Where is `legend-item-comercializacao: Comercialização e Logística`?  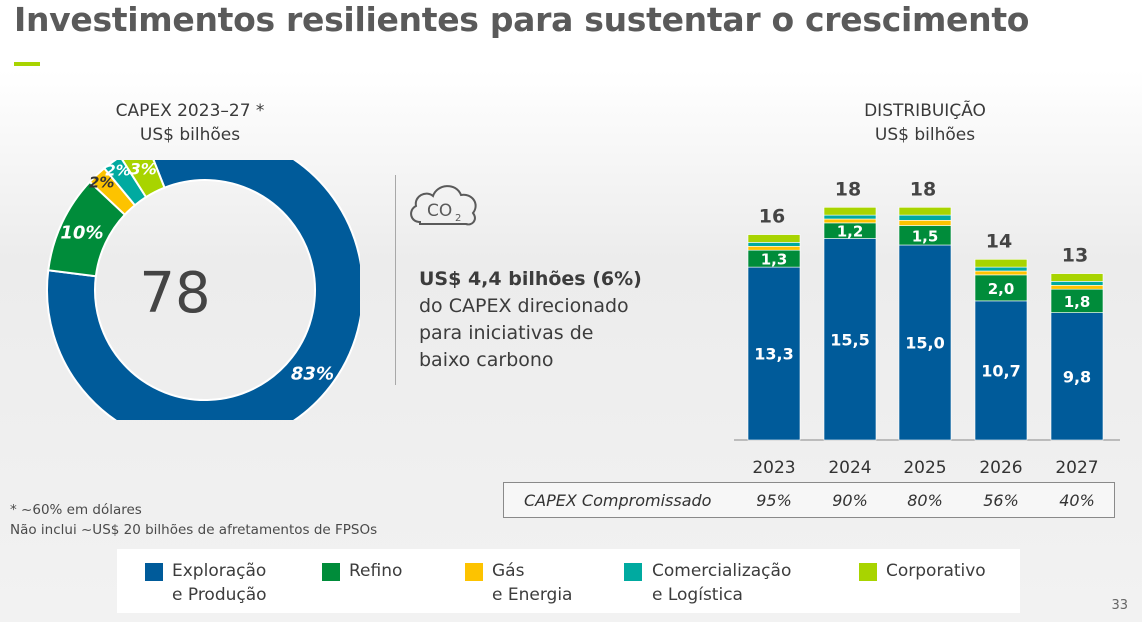
legend-item-comercializacao: Comercialização e Logística is located at coordinates (721, 583).